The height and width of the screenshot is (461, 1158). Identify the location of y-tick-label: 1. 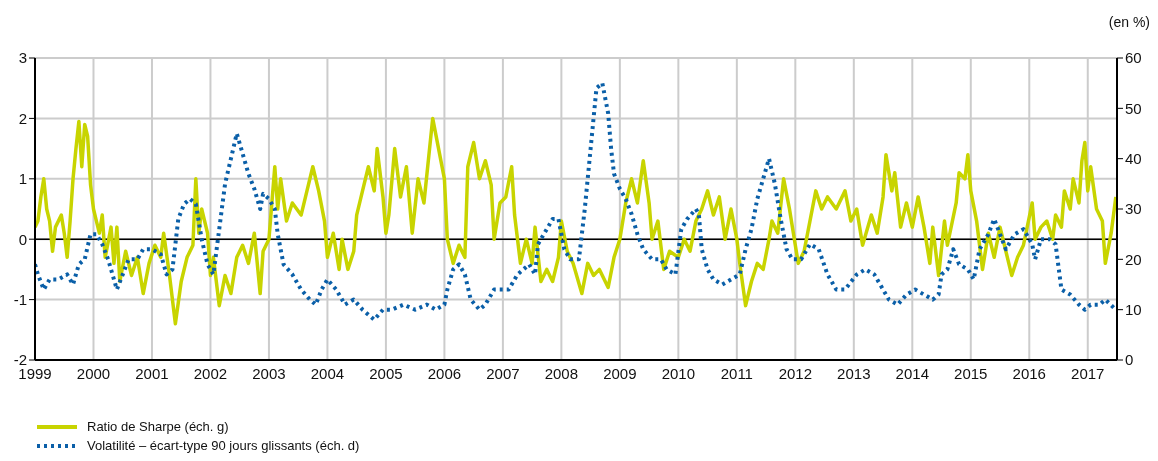
(22, 179).